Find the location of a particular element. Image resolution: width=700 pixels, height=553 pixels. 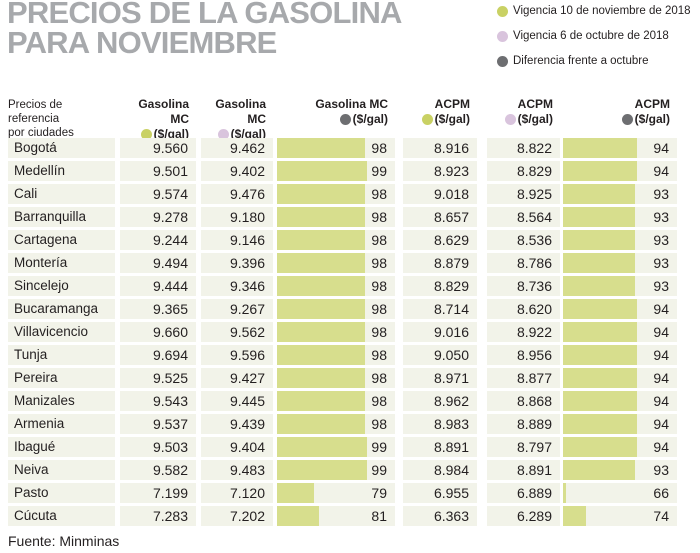

cell-value: 9.427 is located at coordinates (247, 378).